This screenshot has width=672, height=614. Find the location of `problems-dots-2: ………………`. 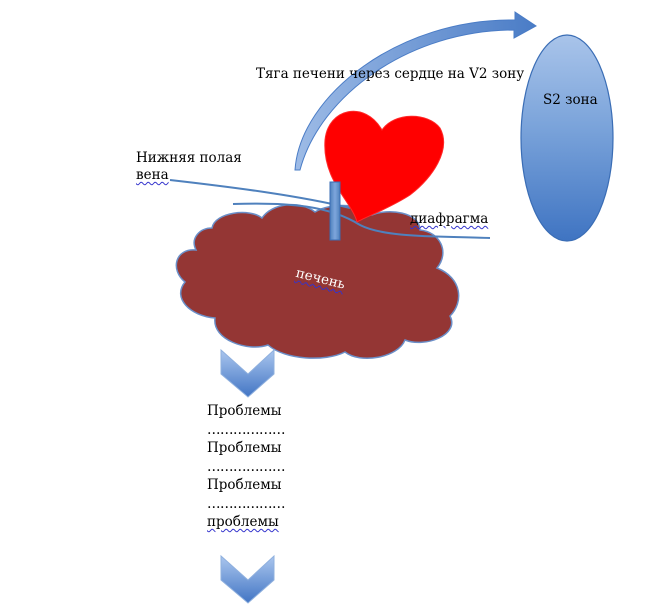

problems-dots-2: ……………… is located at coordinates (246, 466).